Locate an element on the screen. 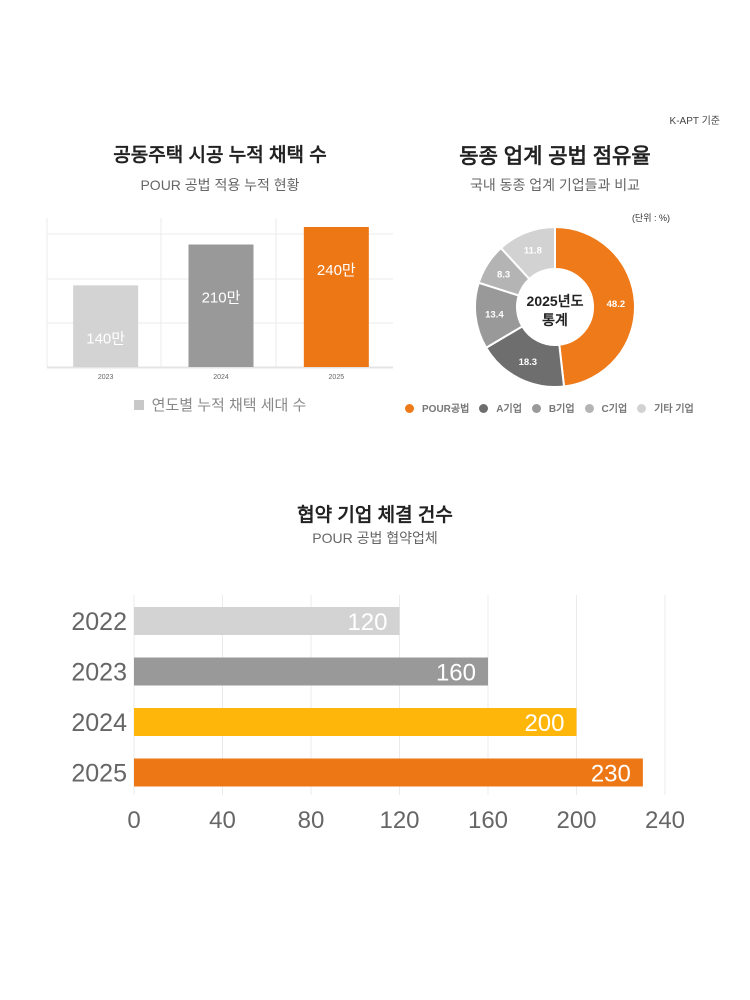 The width and height of the screenshot is (750, 1000). legend-item: C기업 is located at coordinates (606, 407).